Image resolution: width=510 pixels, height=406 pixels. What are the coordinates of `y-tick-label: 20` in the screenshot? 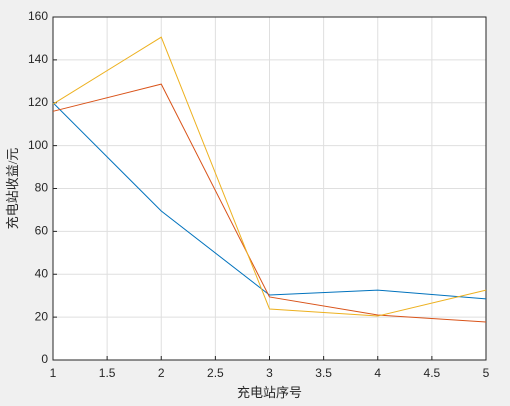 It's located at (42, 316).